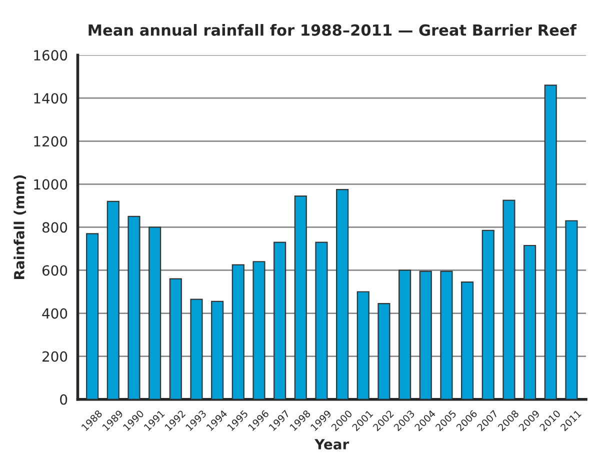 The width and height of the screenshot is (598, 459). I want to click on y-tick-label: 1400, so click(51, 98).